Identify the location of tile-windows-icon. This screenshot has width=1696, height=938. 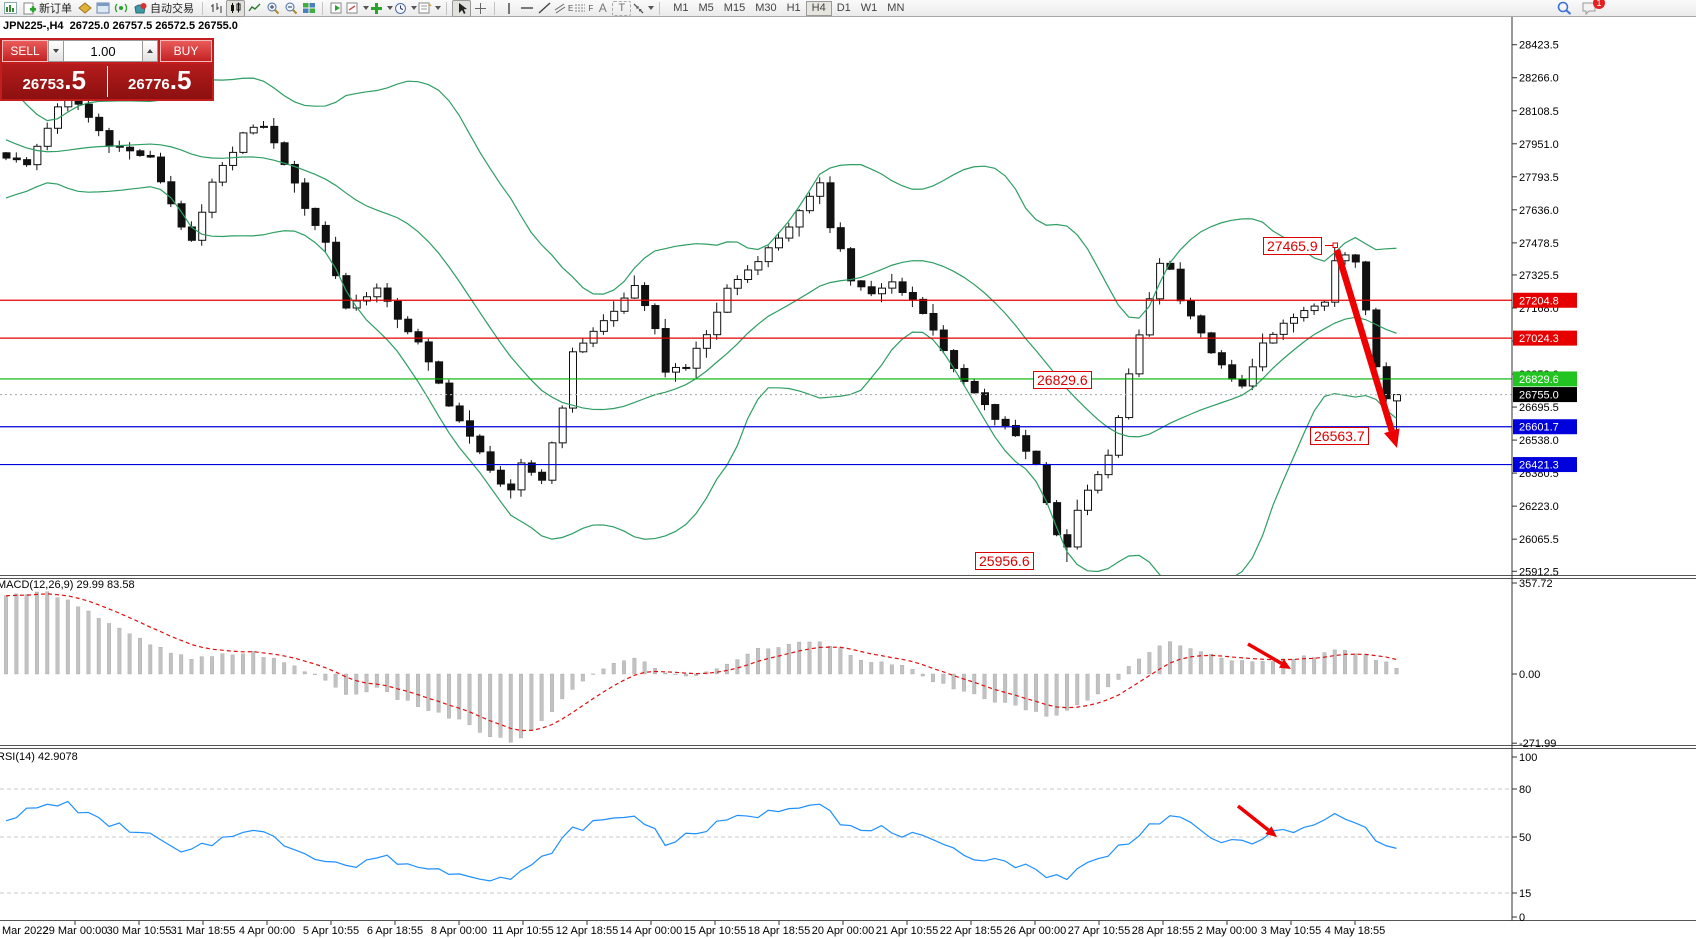
(308, 8).